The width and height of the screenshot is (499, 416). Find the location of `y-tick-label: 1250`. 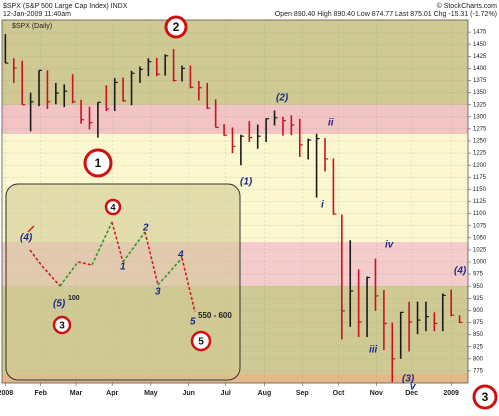

y-tick-label: 1250 is located at coordinates (480, 142).